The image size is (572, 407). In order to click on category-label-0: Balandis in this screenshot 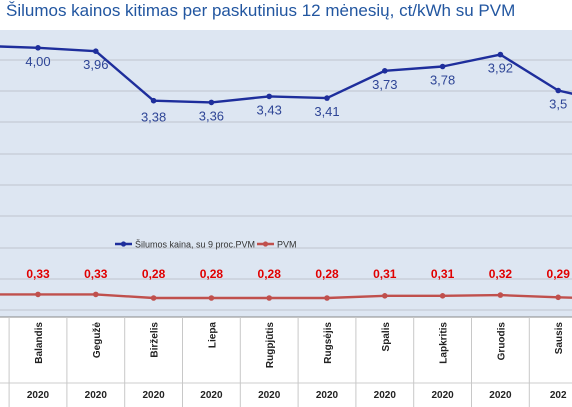, I will do `click(39, 343)`.